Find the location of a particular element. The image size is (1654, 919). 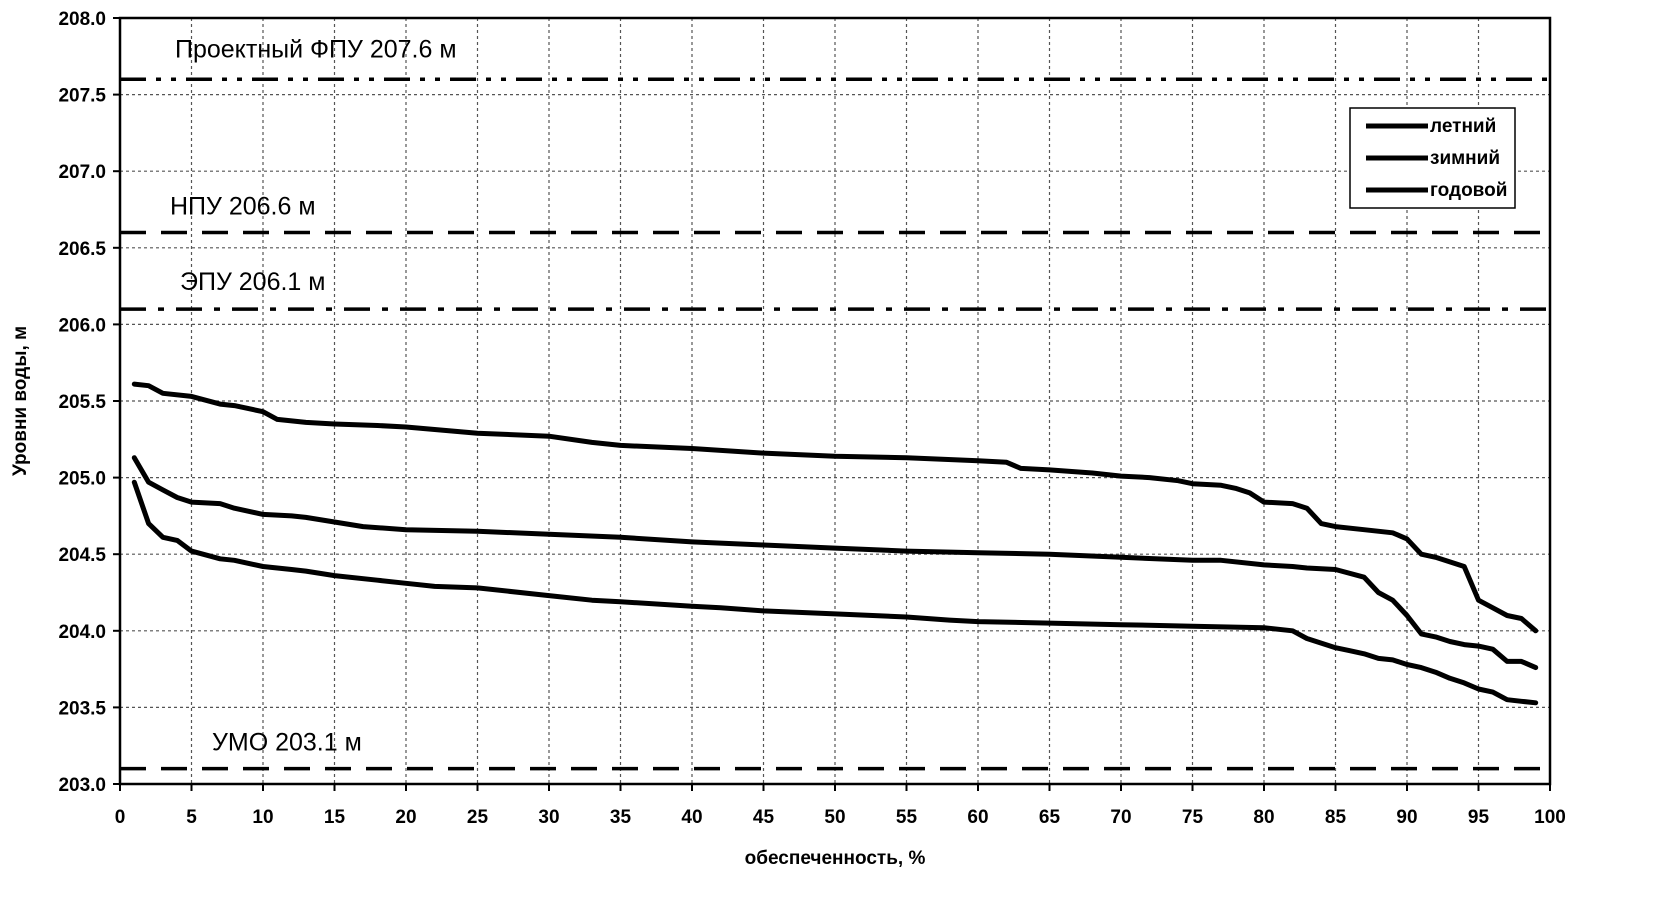

y-tick-label: 204.5 is located at coordinates (82, 555).